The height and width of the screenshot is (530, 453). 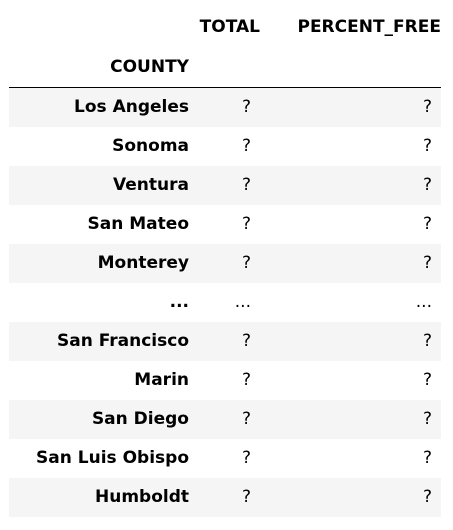 I want to click on index-name-row: COUNTY, so click(x=225, y=67).